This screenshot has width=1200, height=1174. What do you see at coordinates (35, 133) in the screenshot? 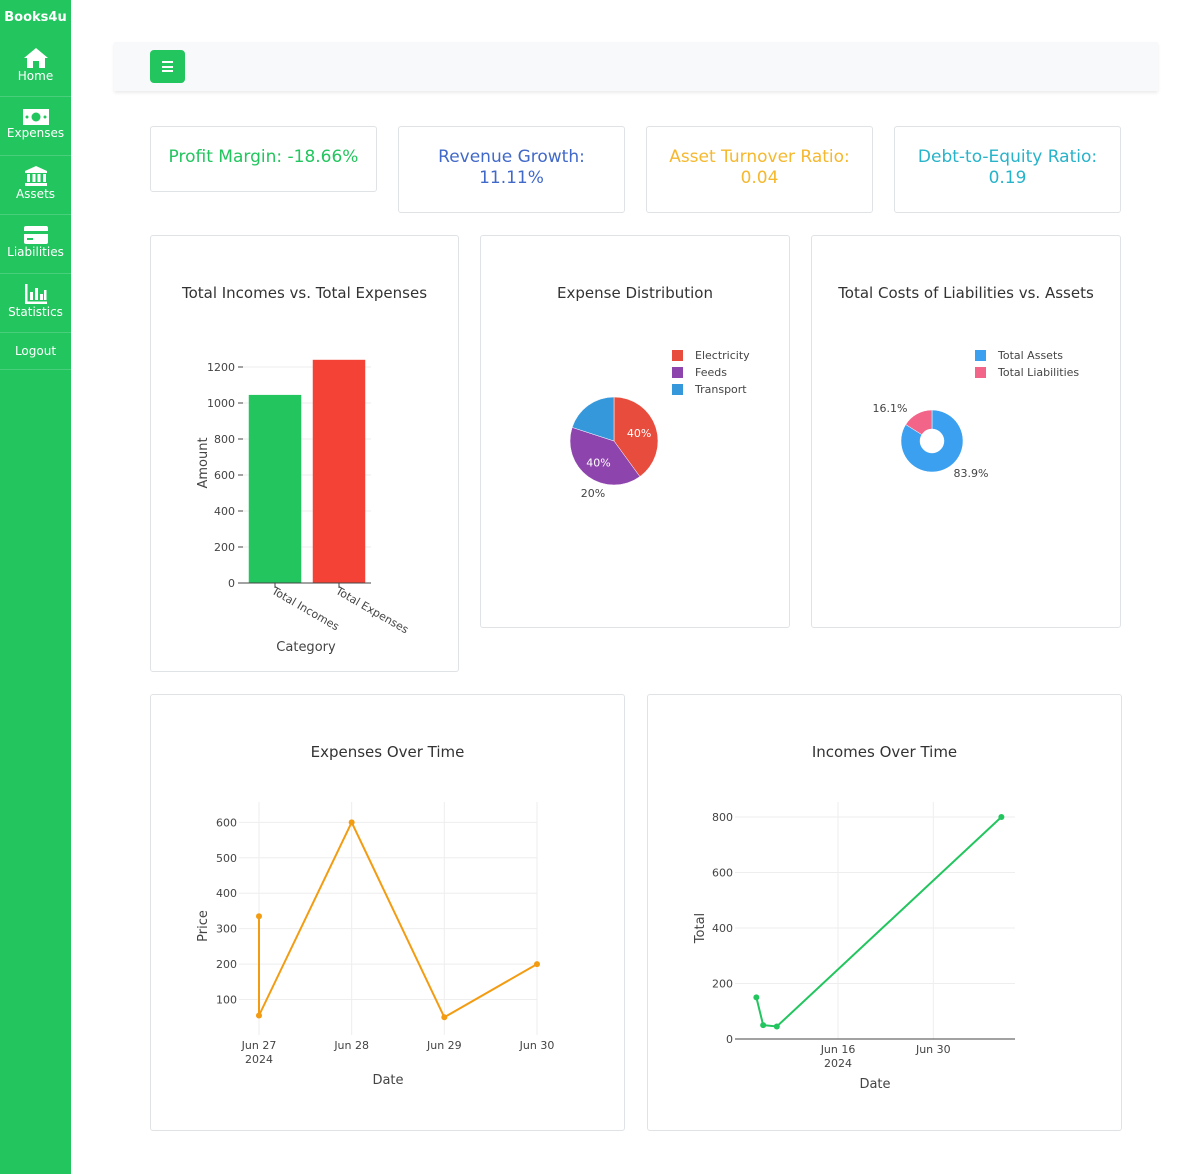
I see `sidebar-item-label: Expenses` at bounding box center [35, 133].